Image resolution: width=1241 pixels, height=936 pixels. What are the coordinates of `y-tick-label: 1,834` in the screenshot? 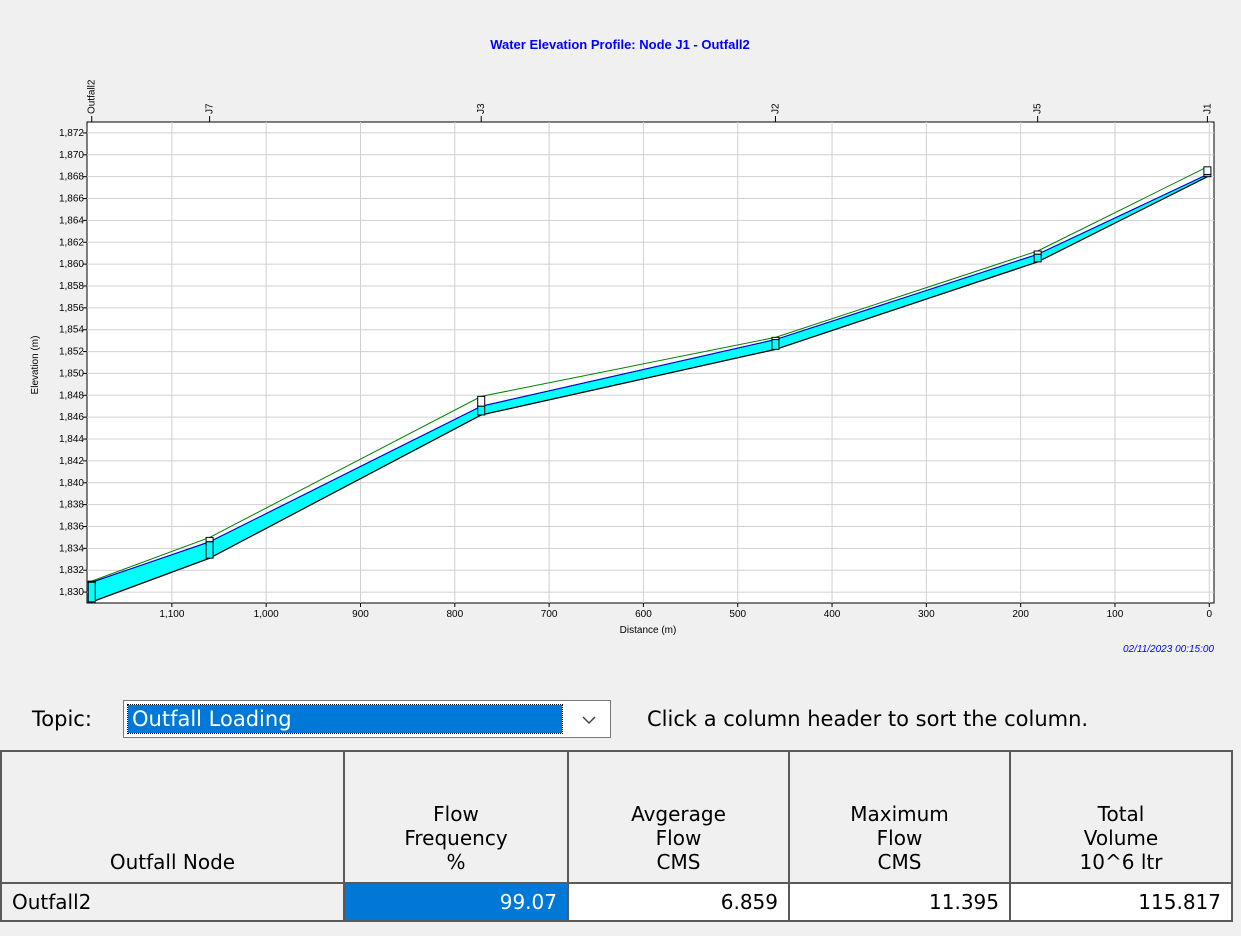 It's located at (71, 548).